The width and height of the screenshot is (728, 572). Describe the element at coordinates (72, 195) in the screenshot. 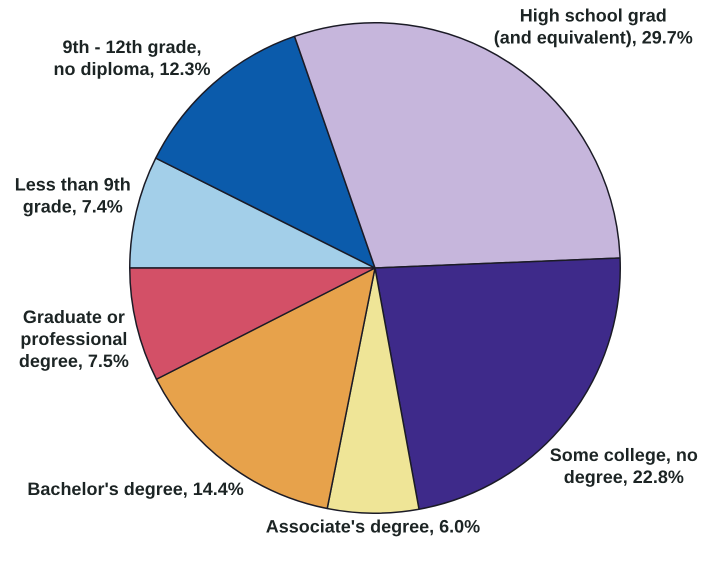

I see `slice-label: Less than 9th grade, 7.4%` at that location.